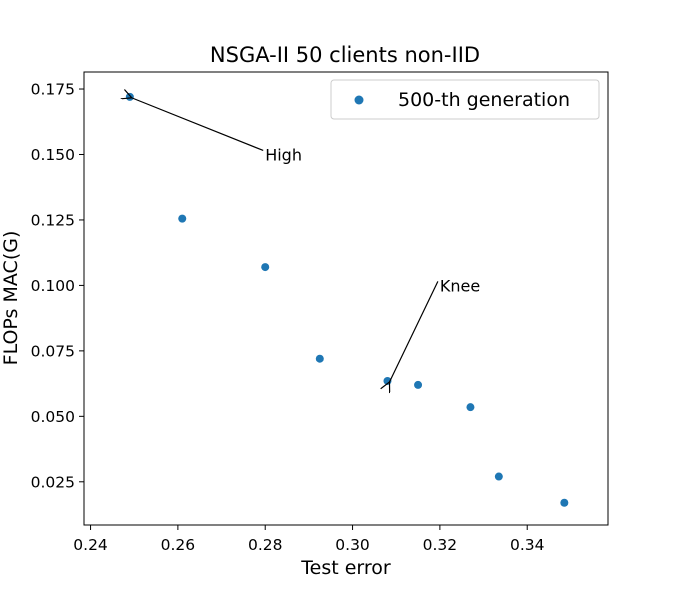  Describe the element at coordinates (440, 545) in the screenshot. I see `x-tick-label: 0.32` at that location.